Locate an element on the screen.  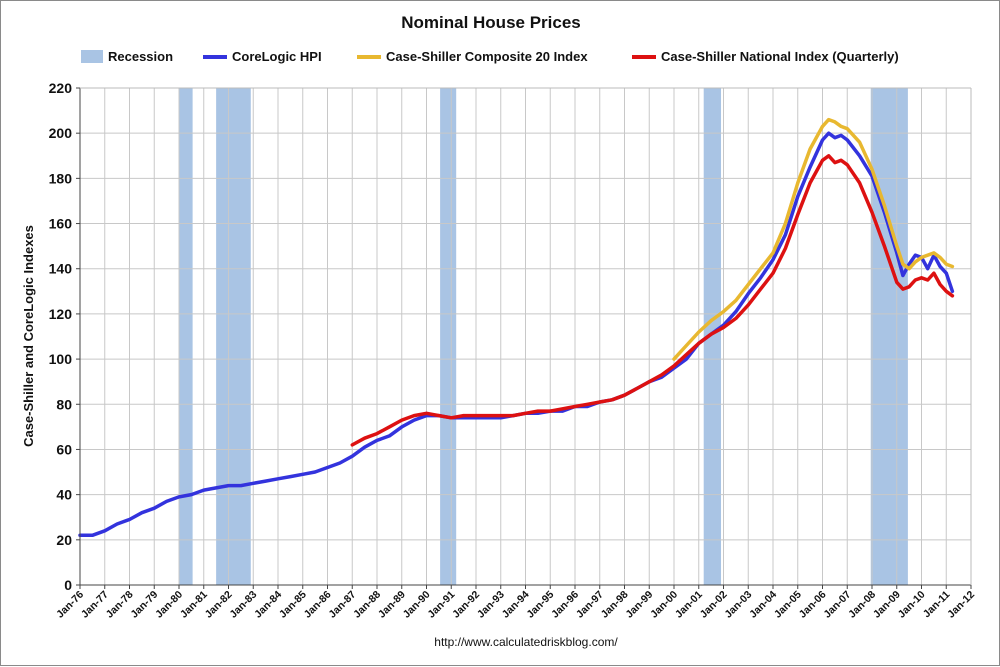
series-line-cs20 is located at coordinates (813, 239).